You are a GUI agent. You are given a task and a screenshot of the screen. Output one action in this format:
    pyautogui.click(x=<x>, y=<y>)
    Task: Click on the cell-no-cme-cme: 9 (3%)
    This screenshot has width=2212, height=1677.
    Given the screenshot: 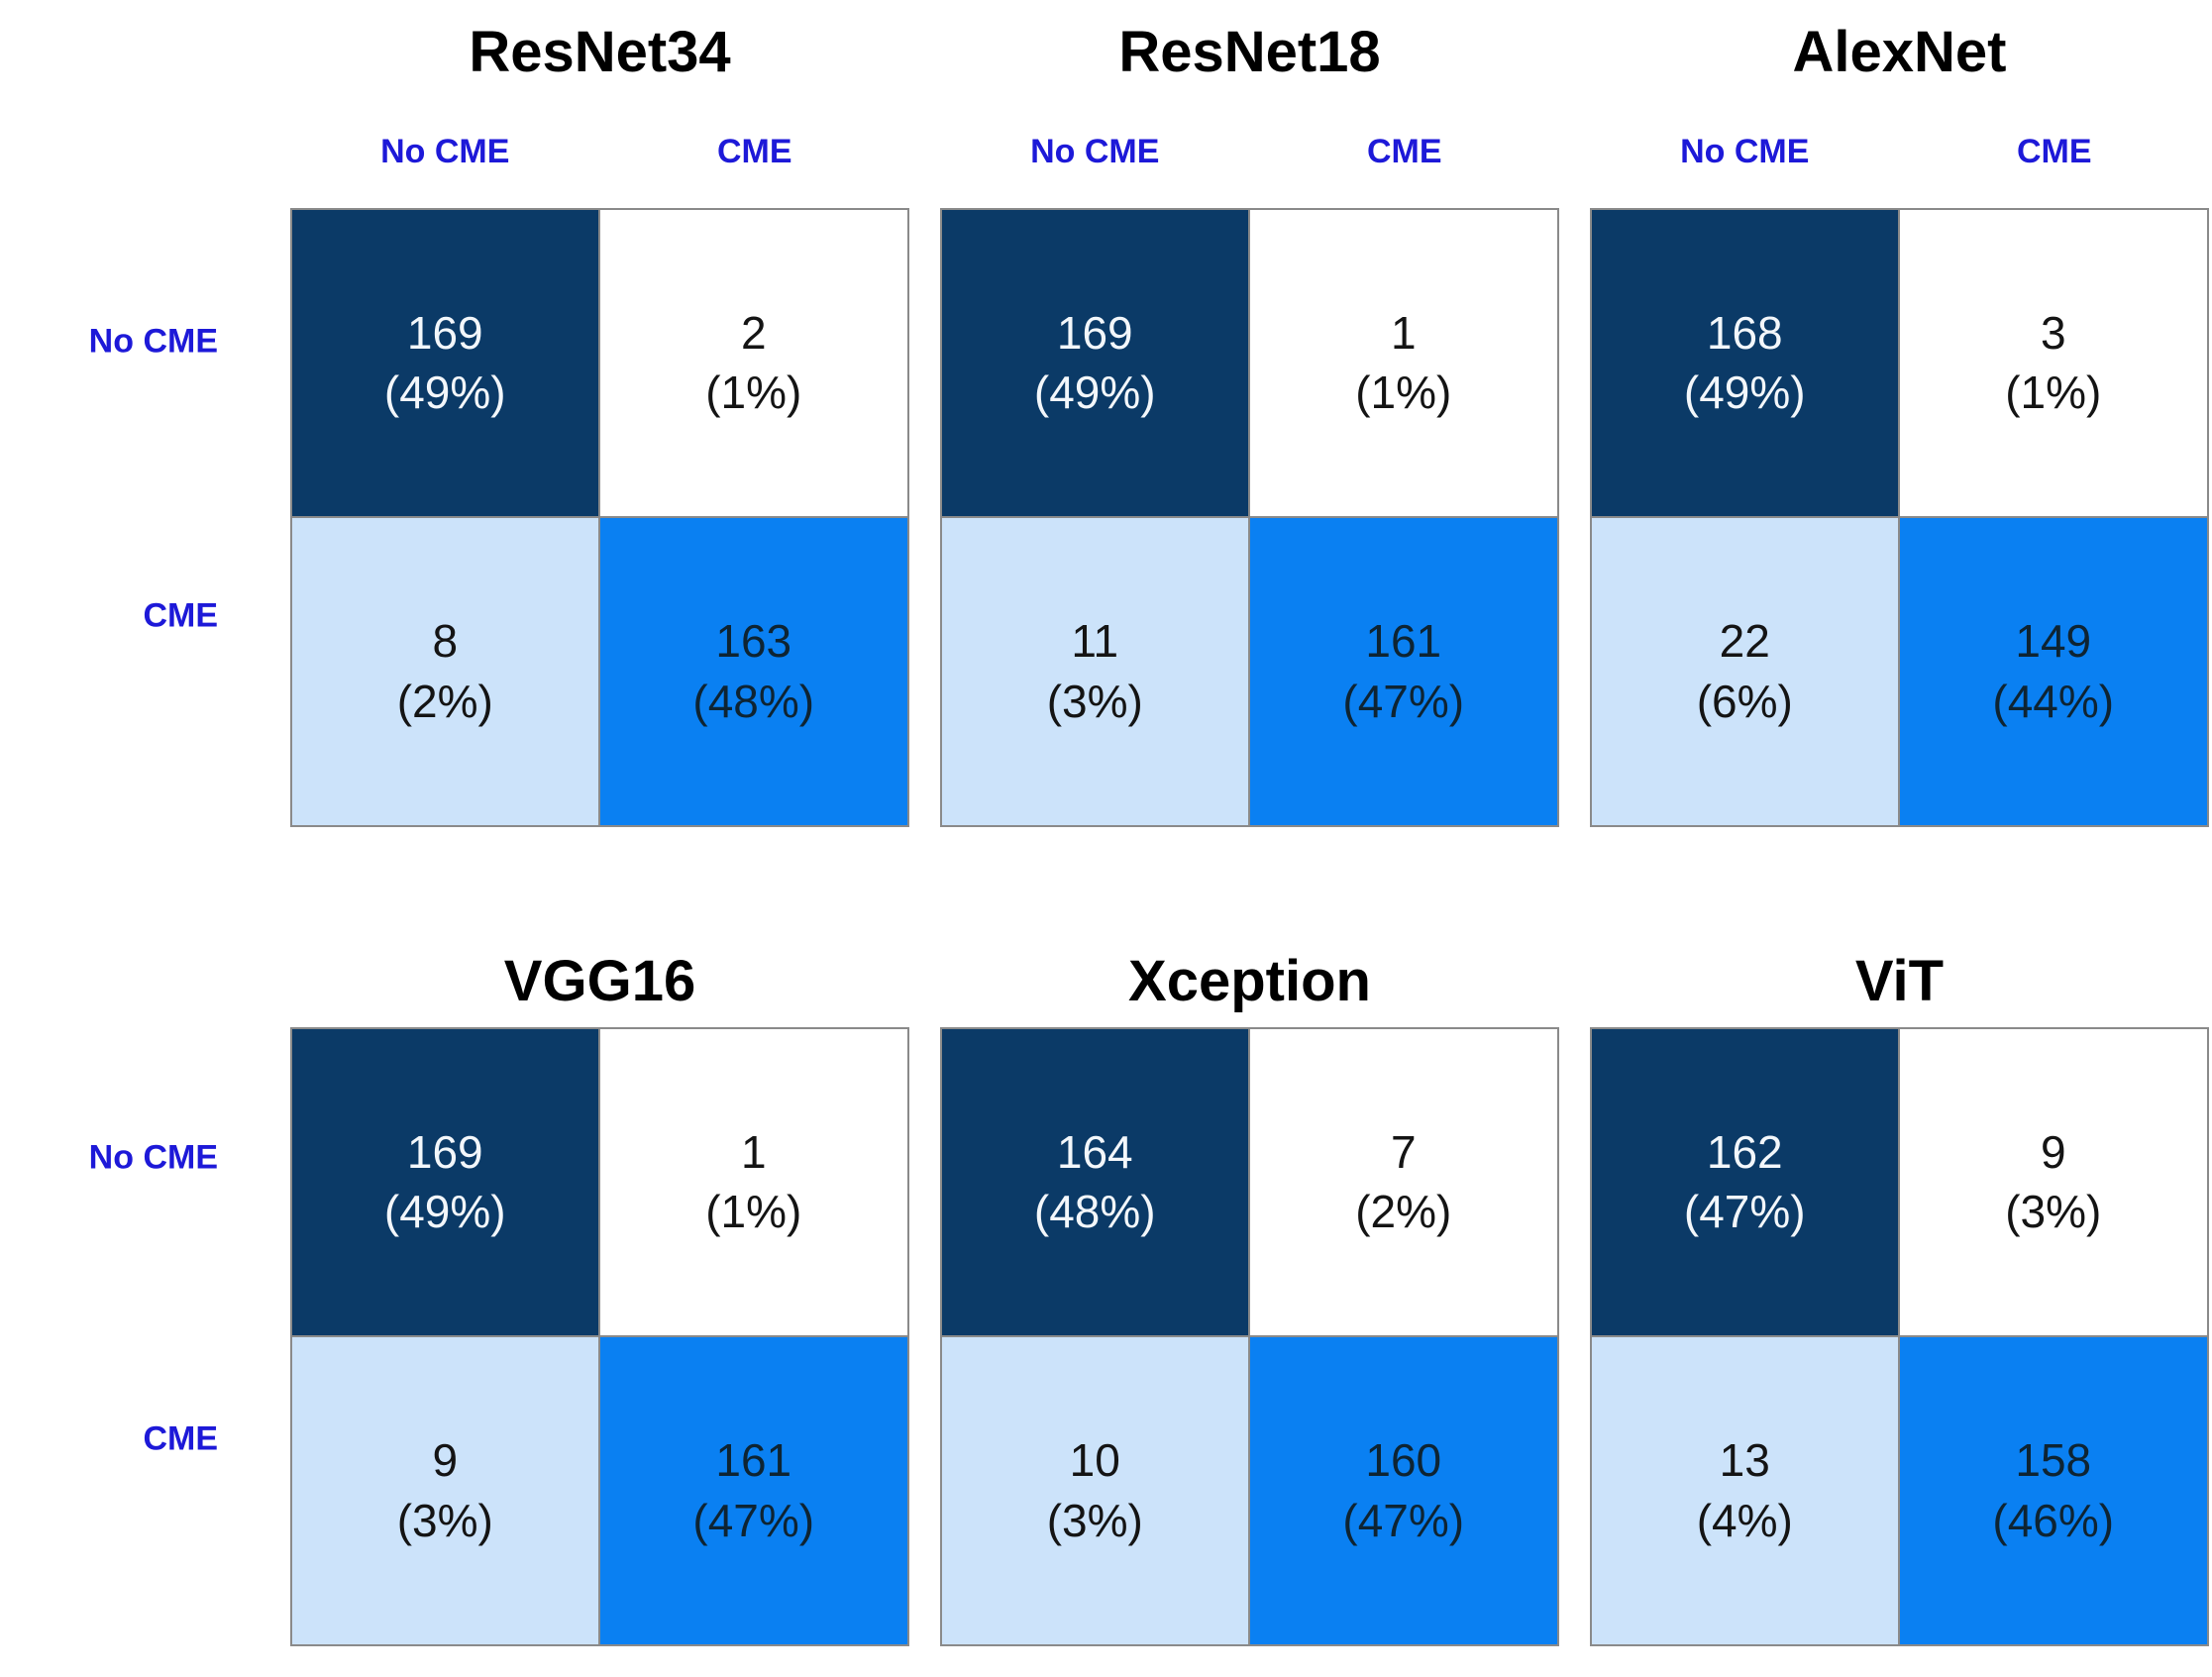 What is the action you would take?
    pyautogui.click(x=2053, y=1183)
    